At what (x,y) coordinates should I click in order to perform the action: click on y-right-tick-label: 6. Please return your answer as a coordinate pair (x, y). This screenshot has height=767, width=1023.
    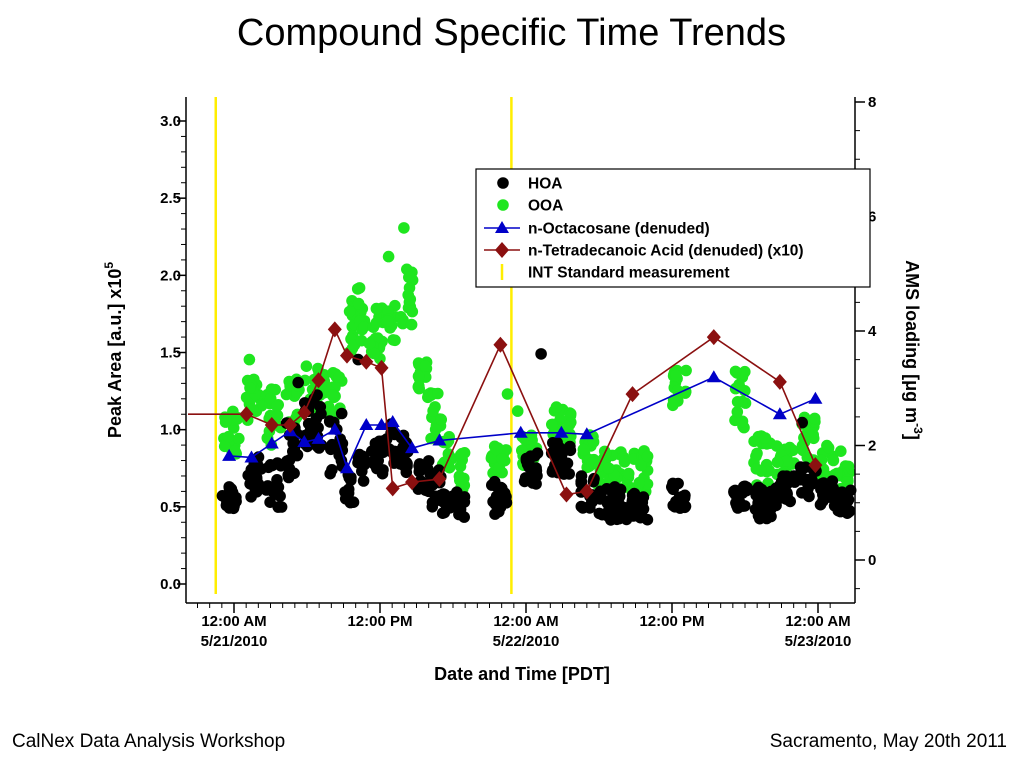
    Looking at the image, I should click on (872, 217).